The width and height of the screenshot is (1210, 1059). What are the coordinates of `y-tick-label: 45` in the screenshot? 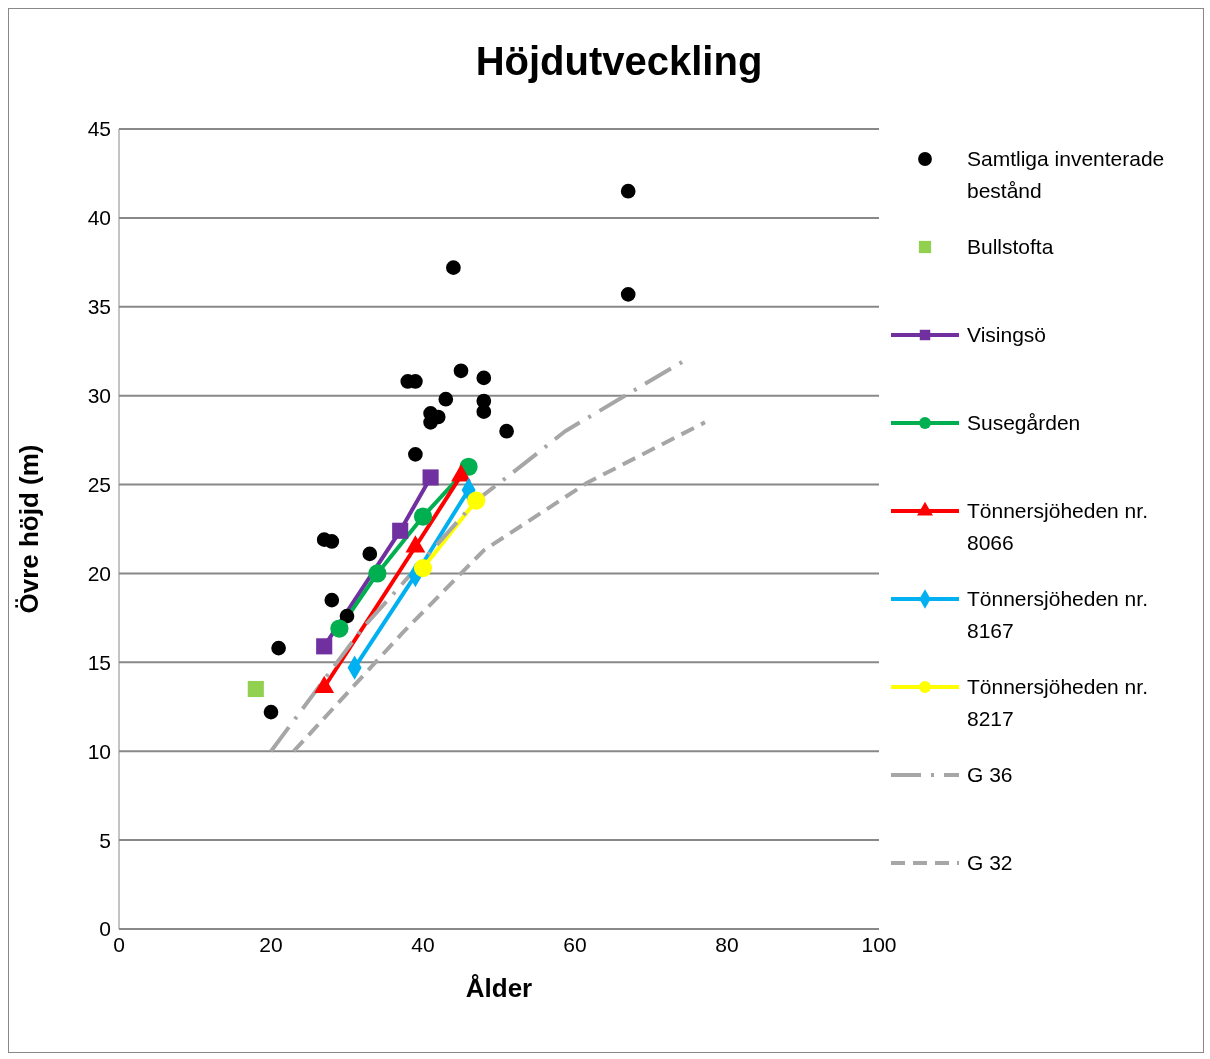 It's located at (99, 129).